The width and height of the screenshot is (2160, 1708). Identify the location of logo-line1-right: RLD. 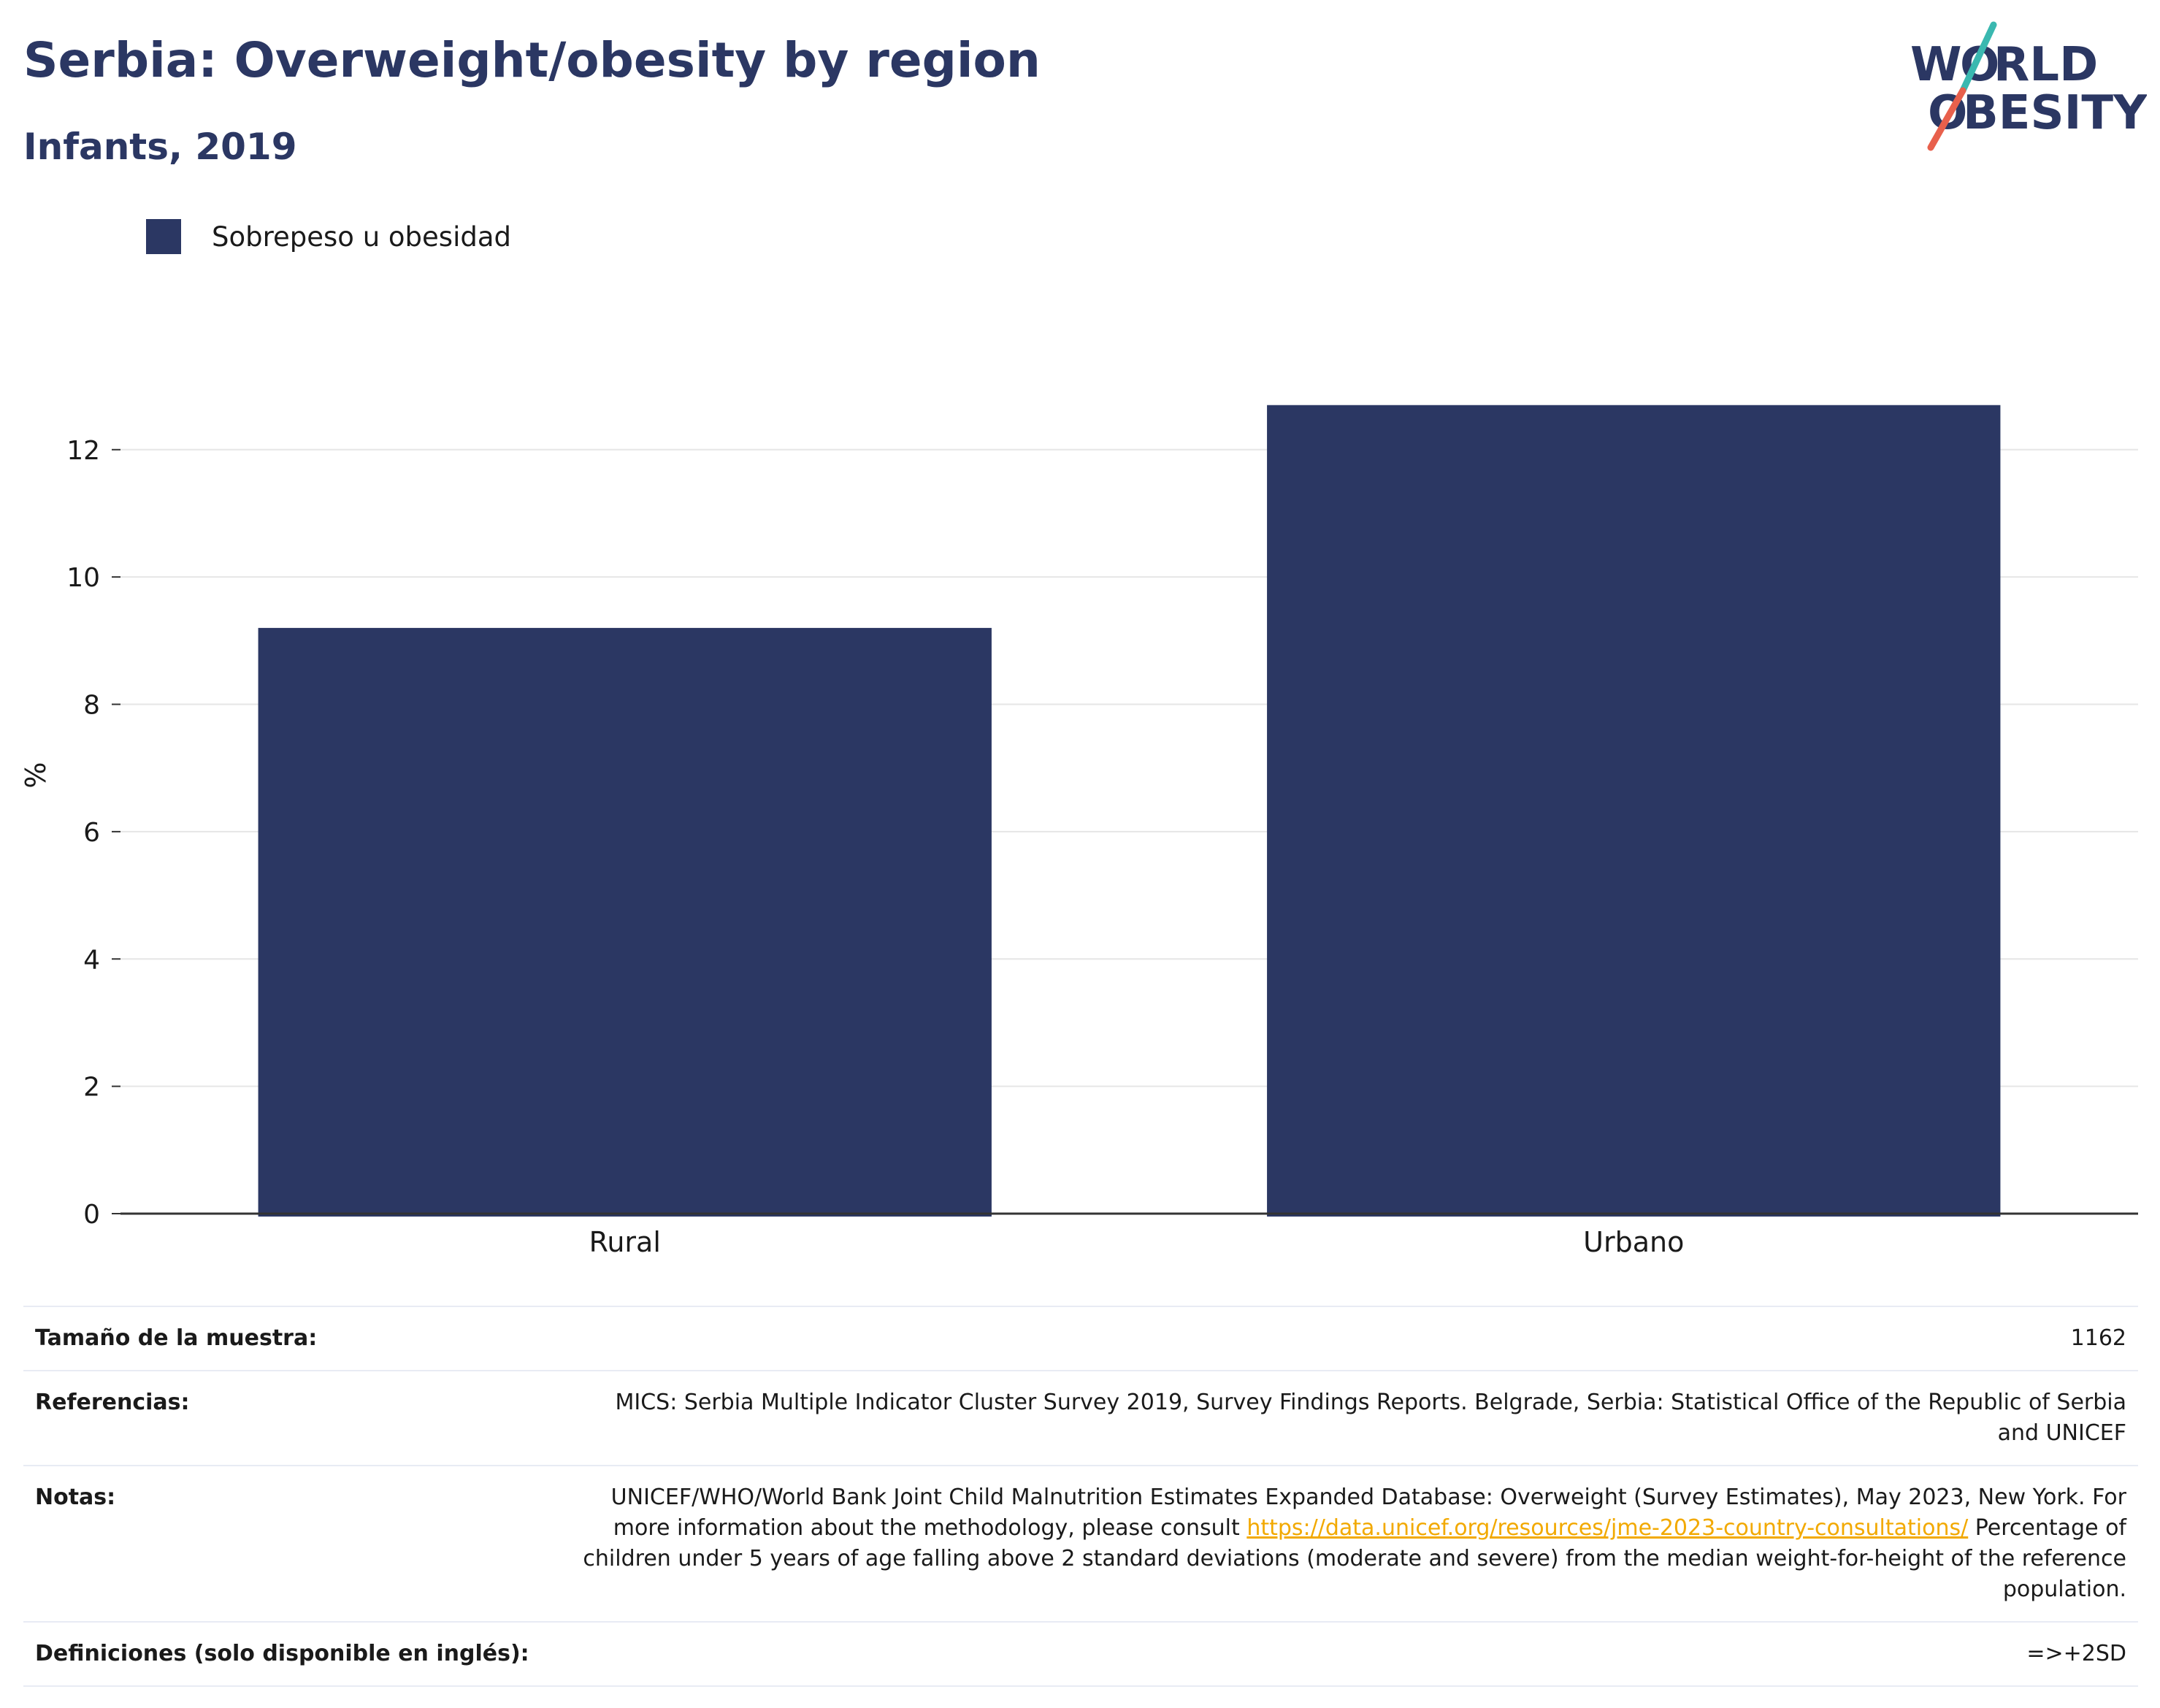
(2046, 65).